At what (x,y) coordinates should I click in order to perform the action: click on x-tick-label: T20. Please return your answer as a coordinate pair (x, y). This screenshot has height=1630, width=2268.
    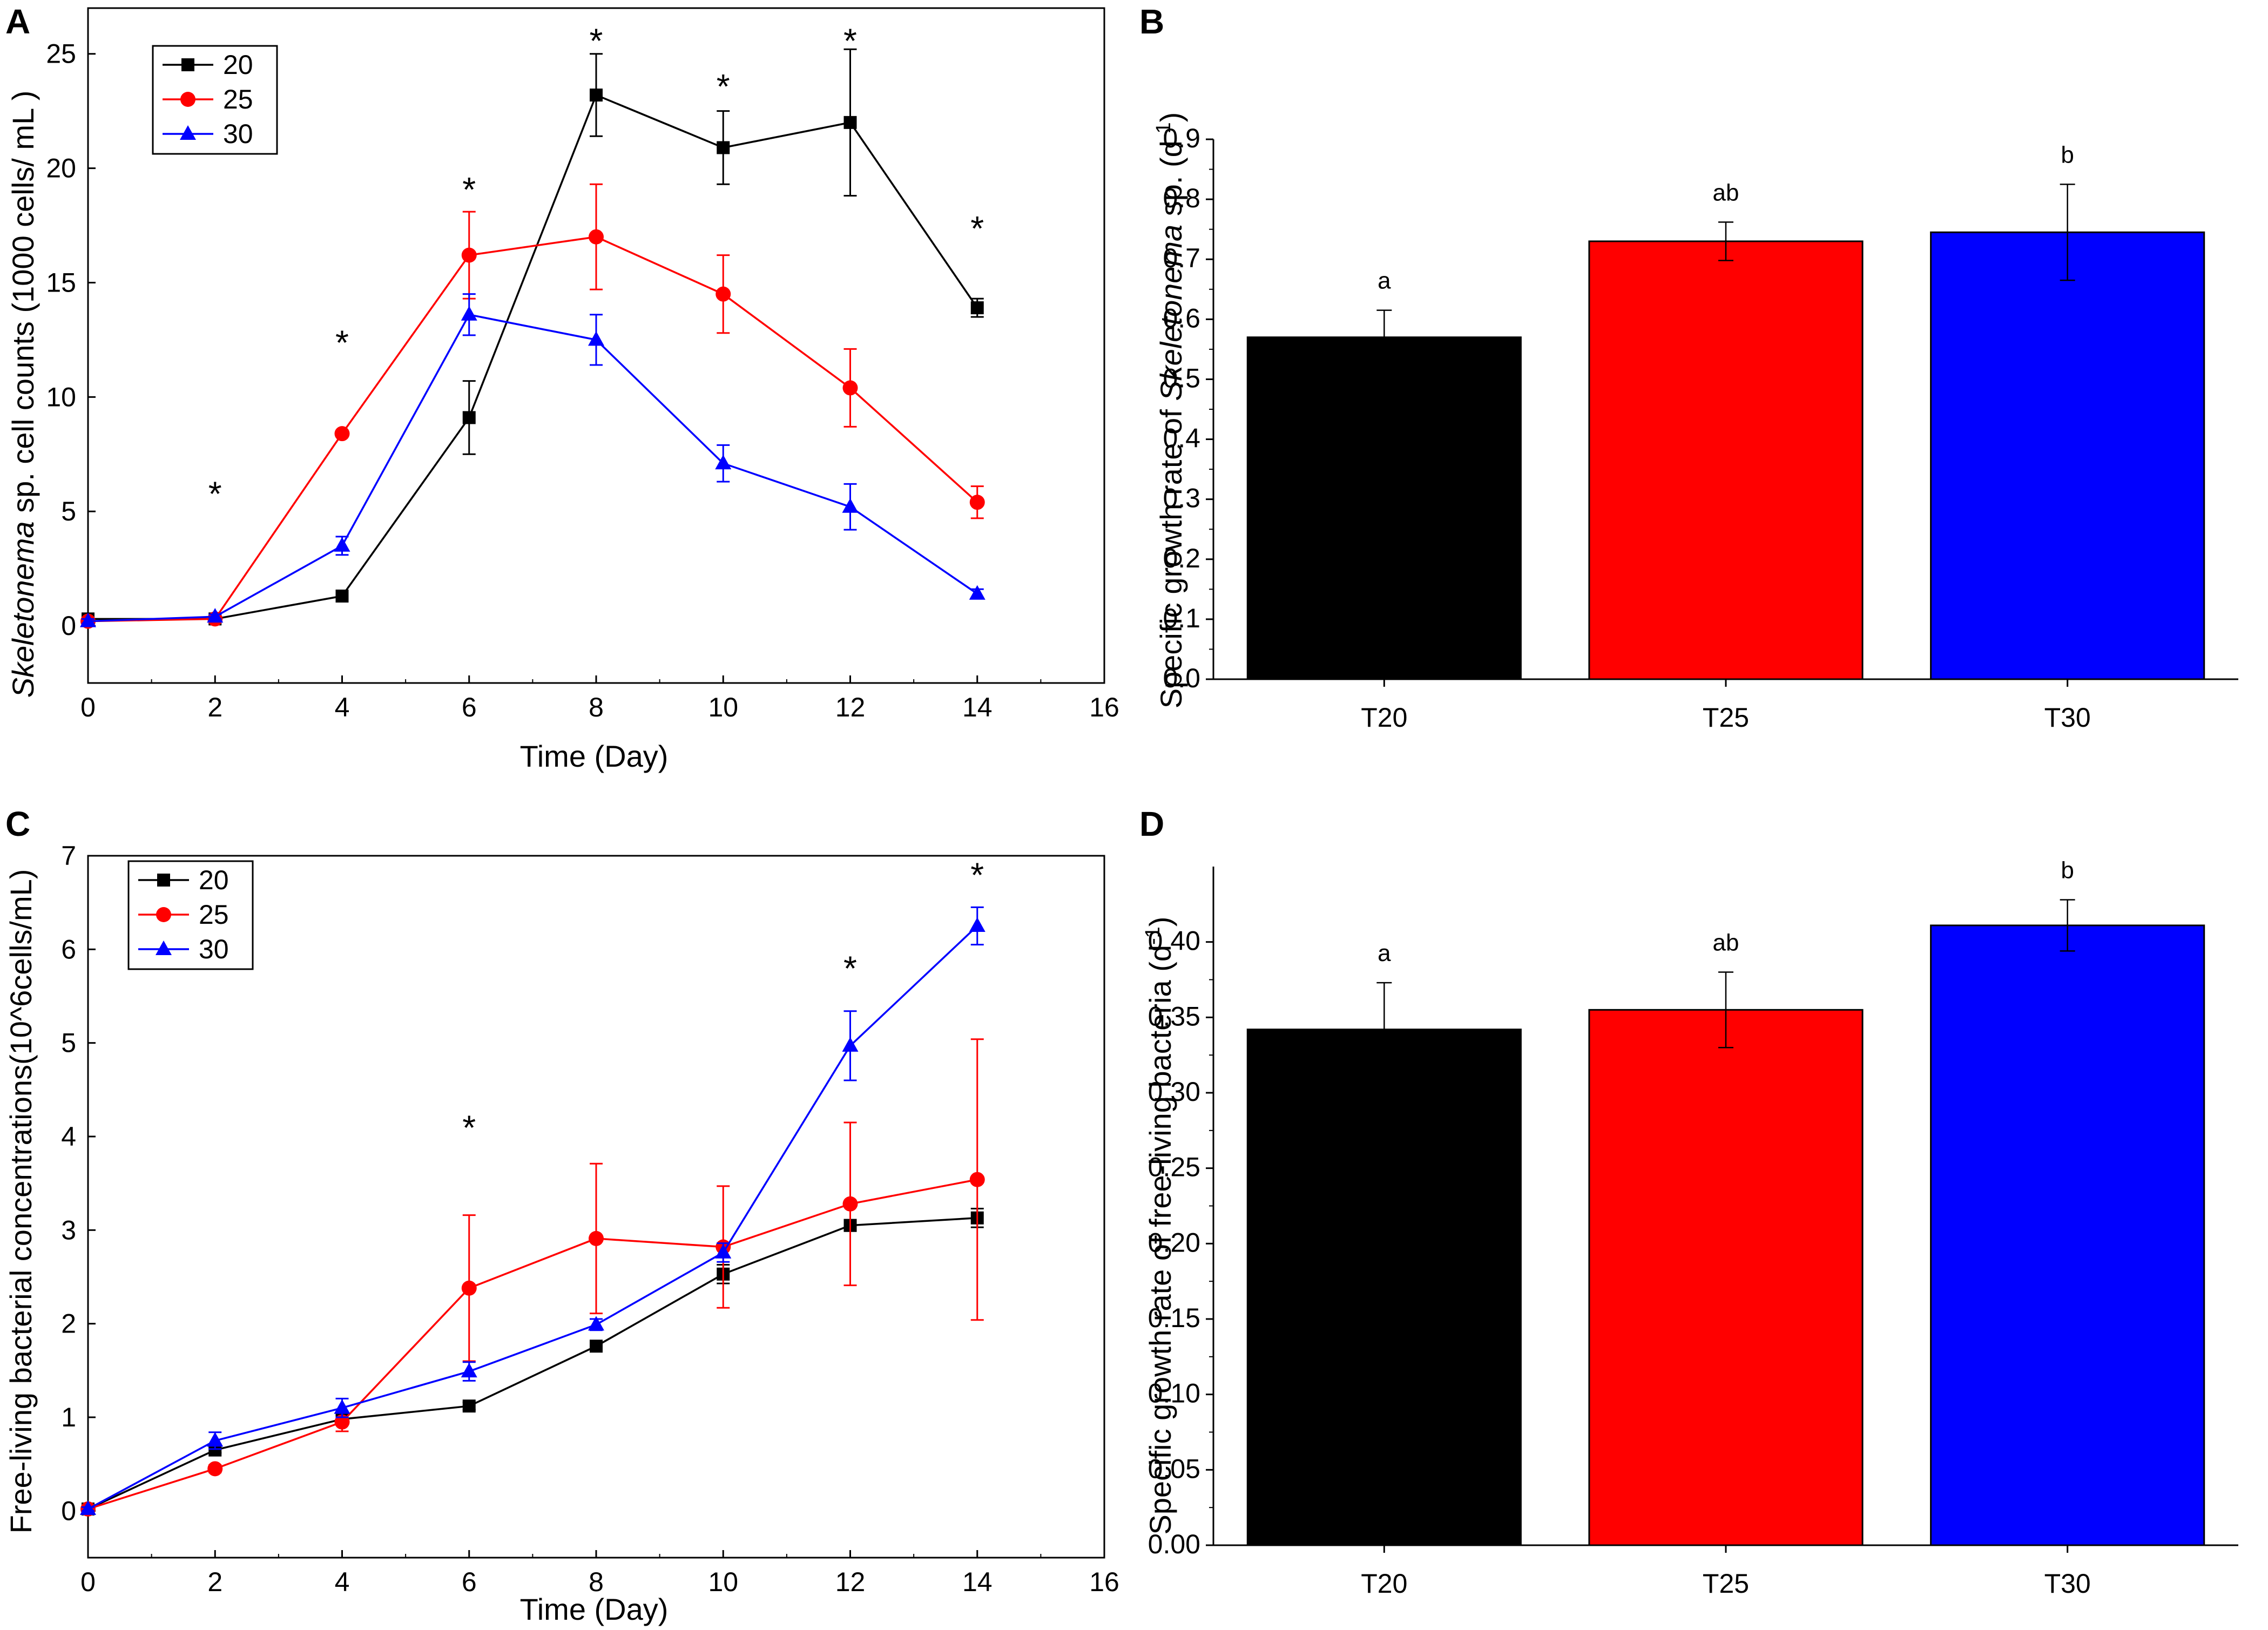
    Looking at the image, I should click on (1384, 717).